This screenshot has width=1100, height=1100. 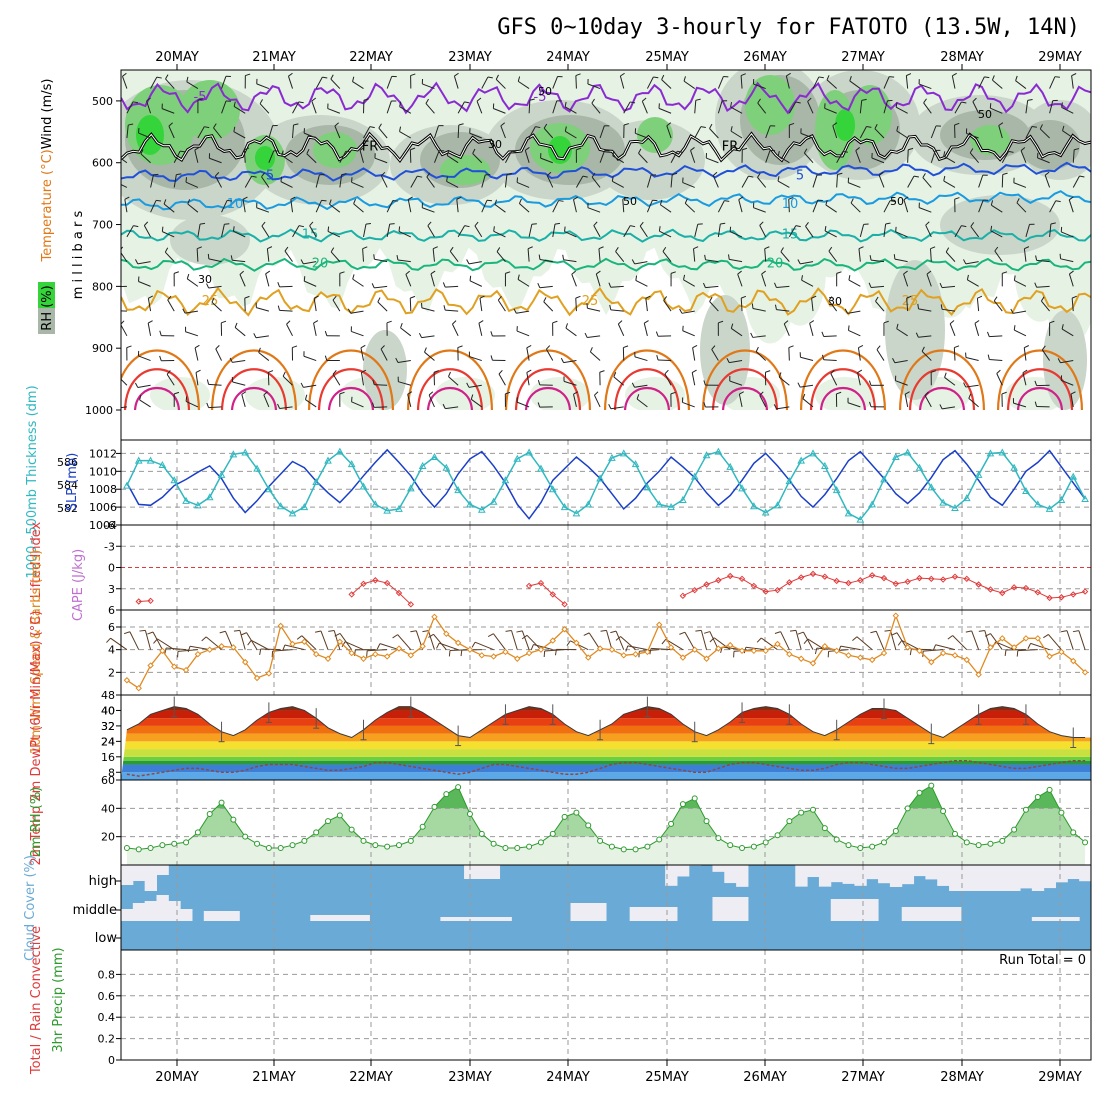 What do you see at coordinates (103, 453) in the screenshot?
I see `slp-tick-label: 1012` at bounding box center [103, 453].